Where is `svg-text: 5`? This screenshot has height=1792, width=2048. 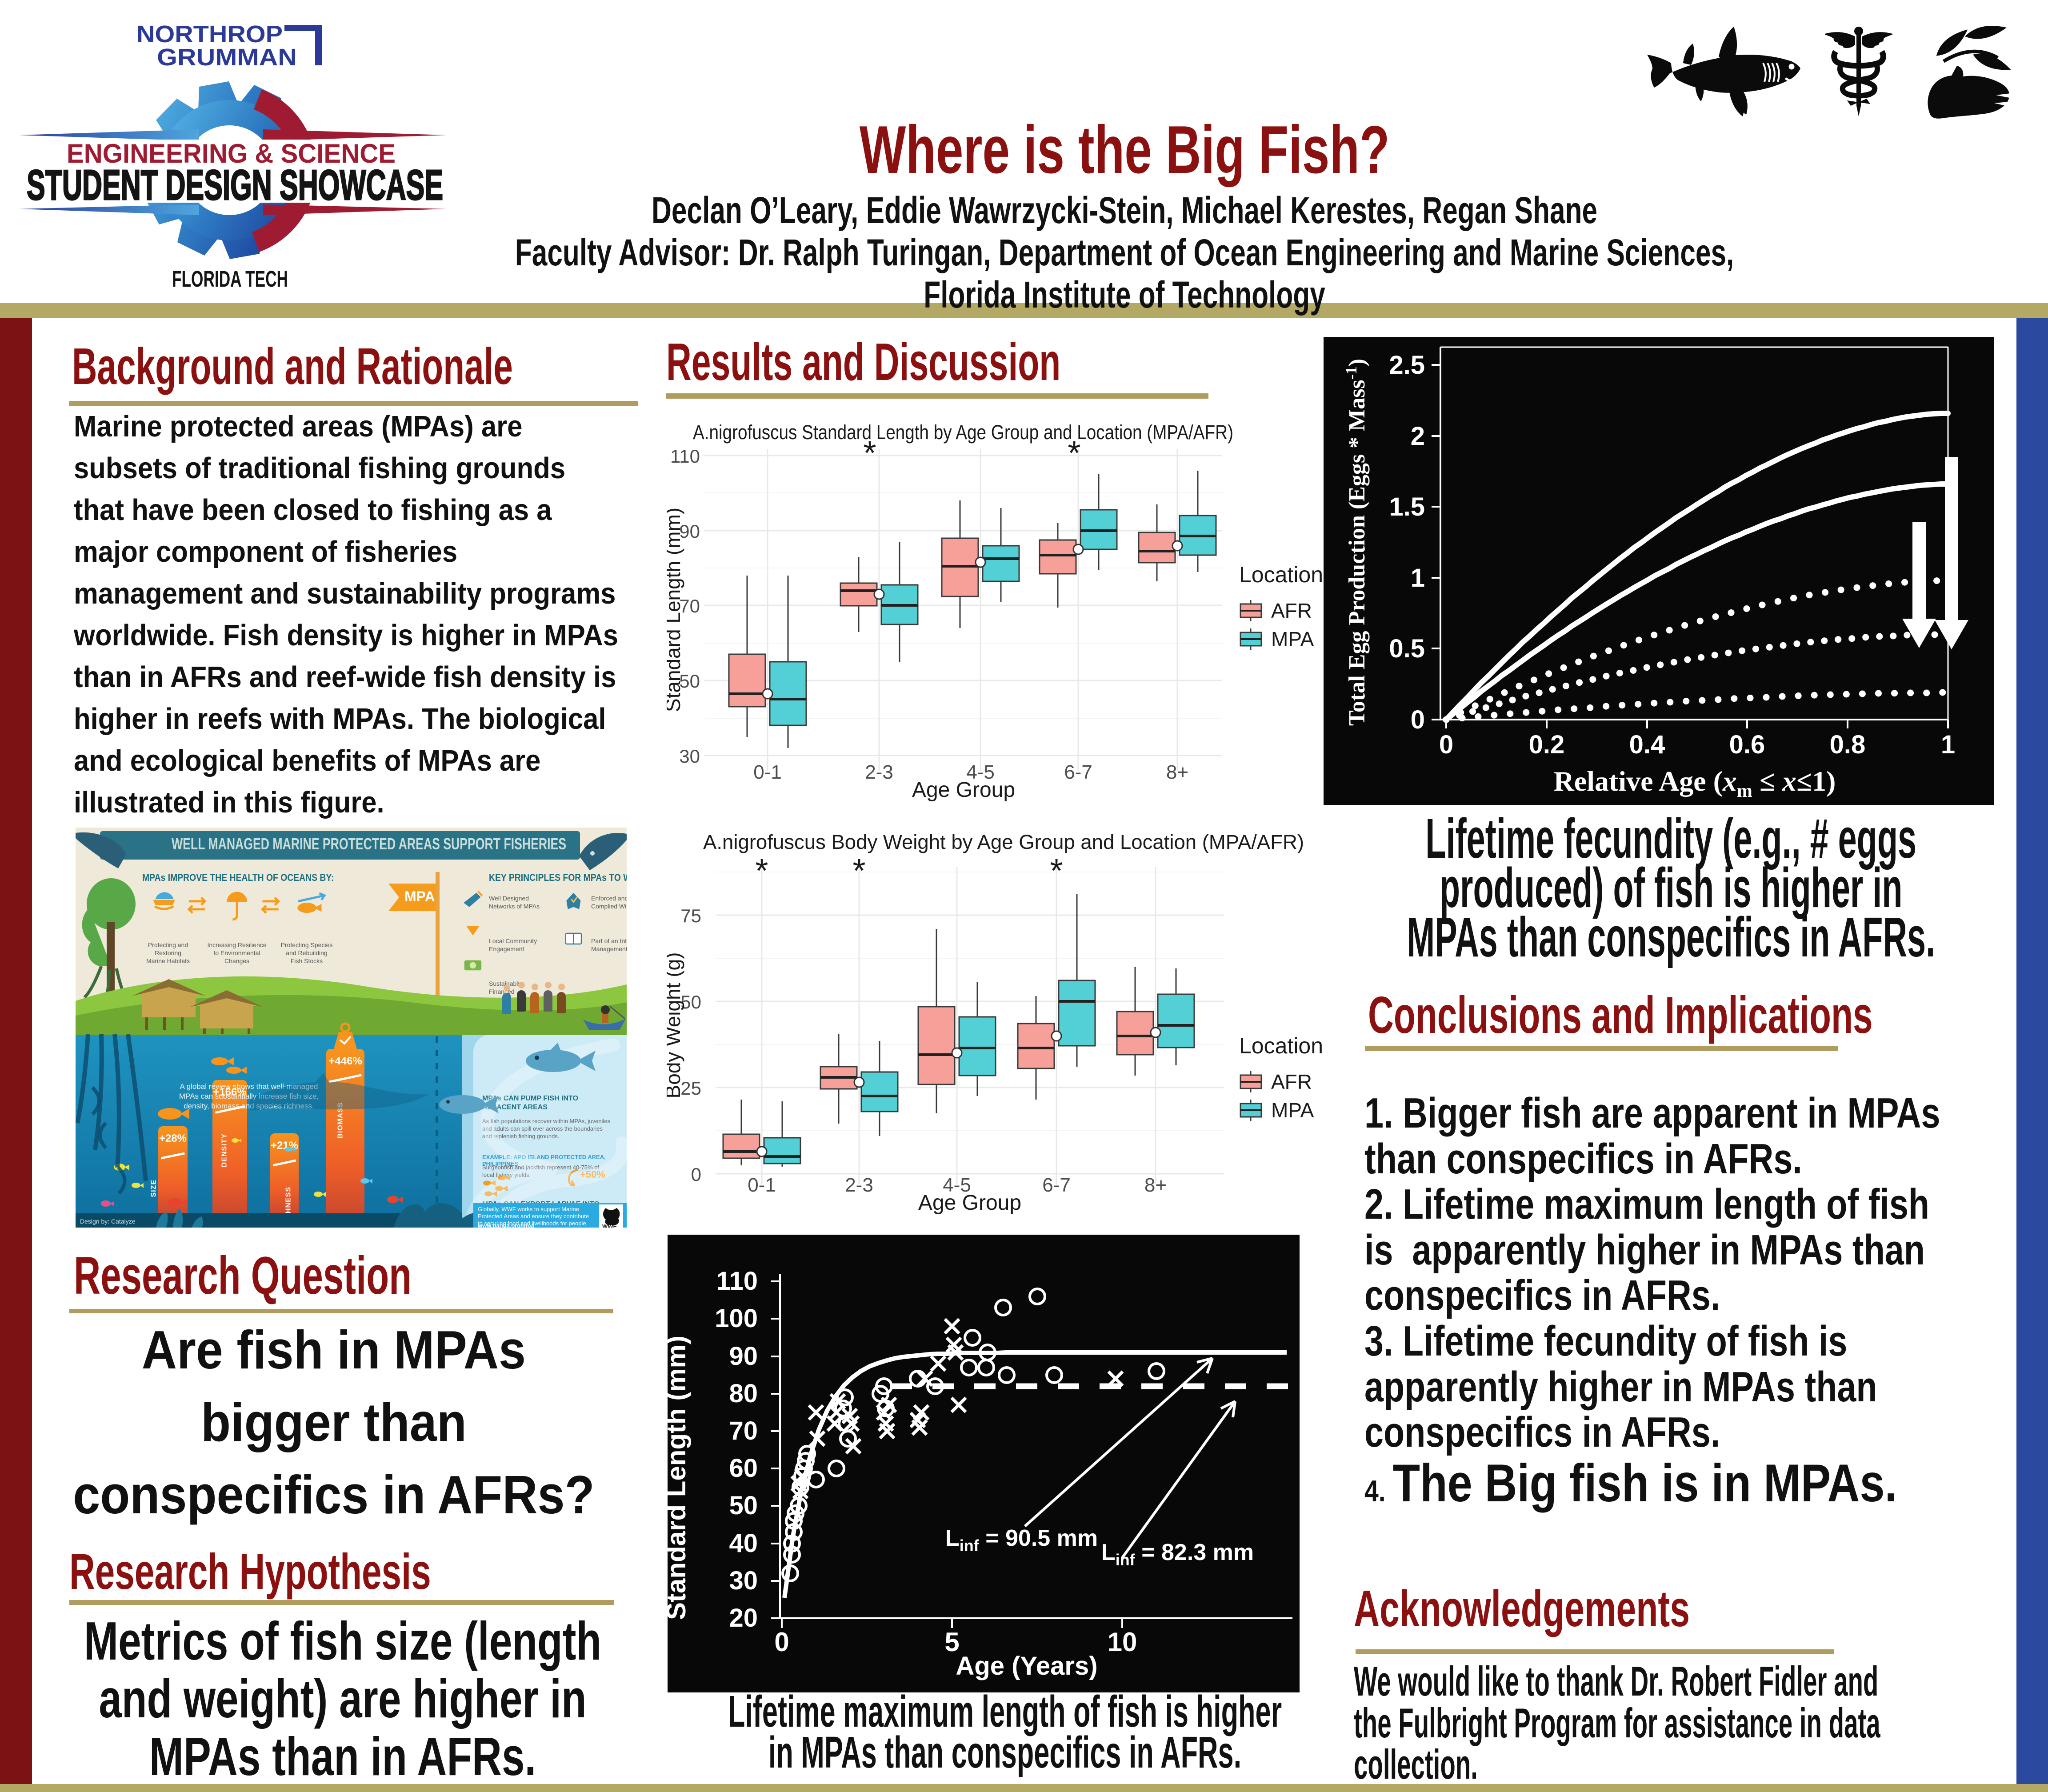
svg-text: 5 is located at coordinates (951, 1642).